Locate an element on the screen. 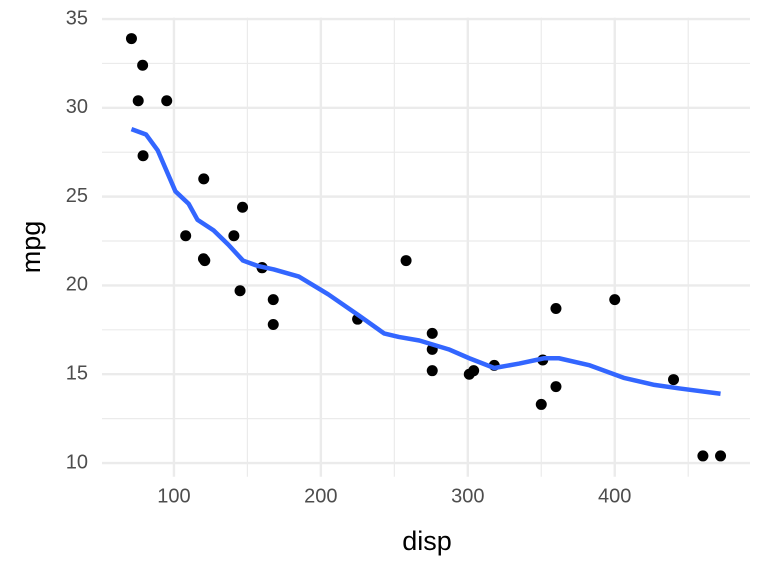 This screenshot has height=576, width=768. y-tick-label: 25 is located at coordinates (77, 196).